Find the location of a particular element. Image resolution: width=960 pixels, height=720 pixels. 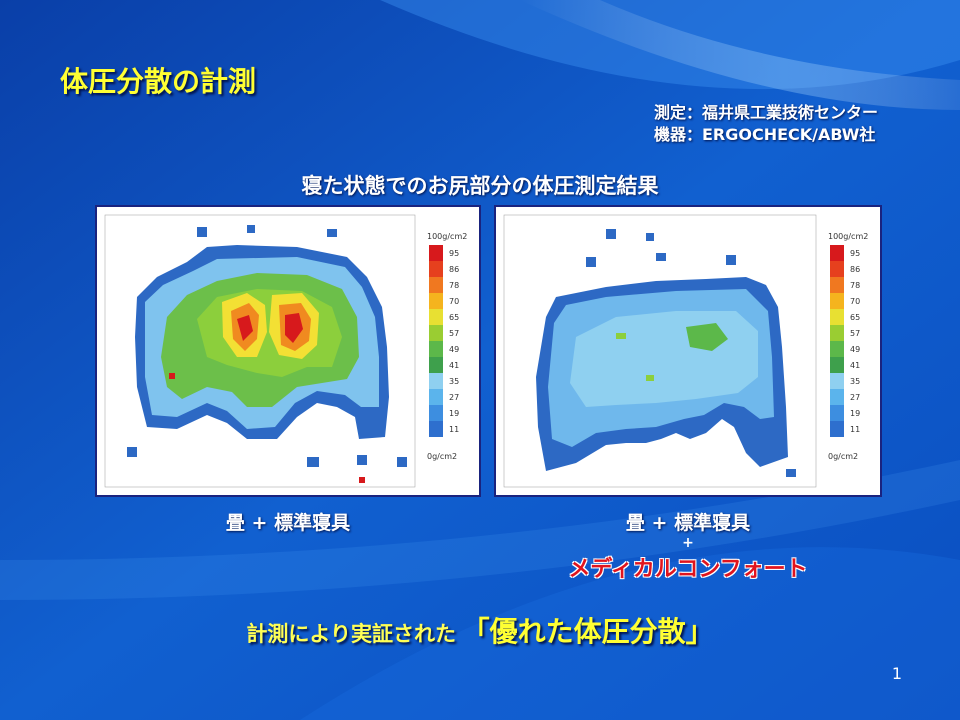

caption-medical-line1: 畳 + 標準寝具 is located at coordinates (688, 523).